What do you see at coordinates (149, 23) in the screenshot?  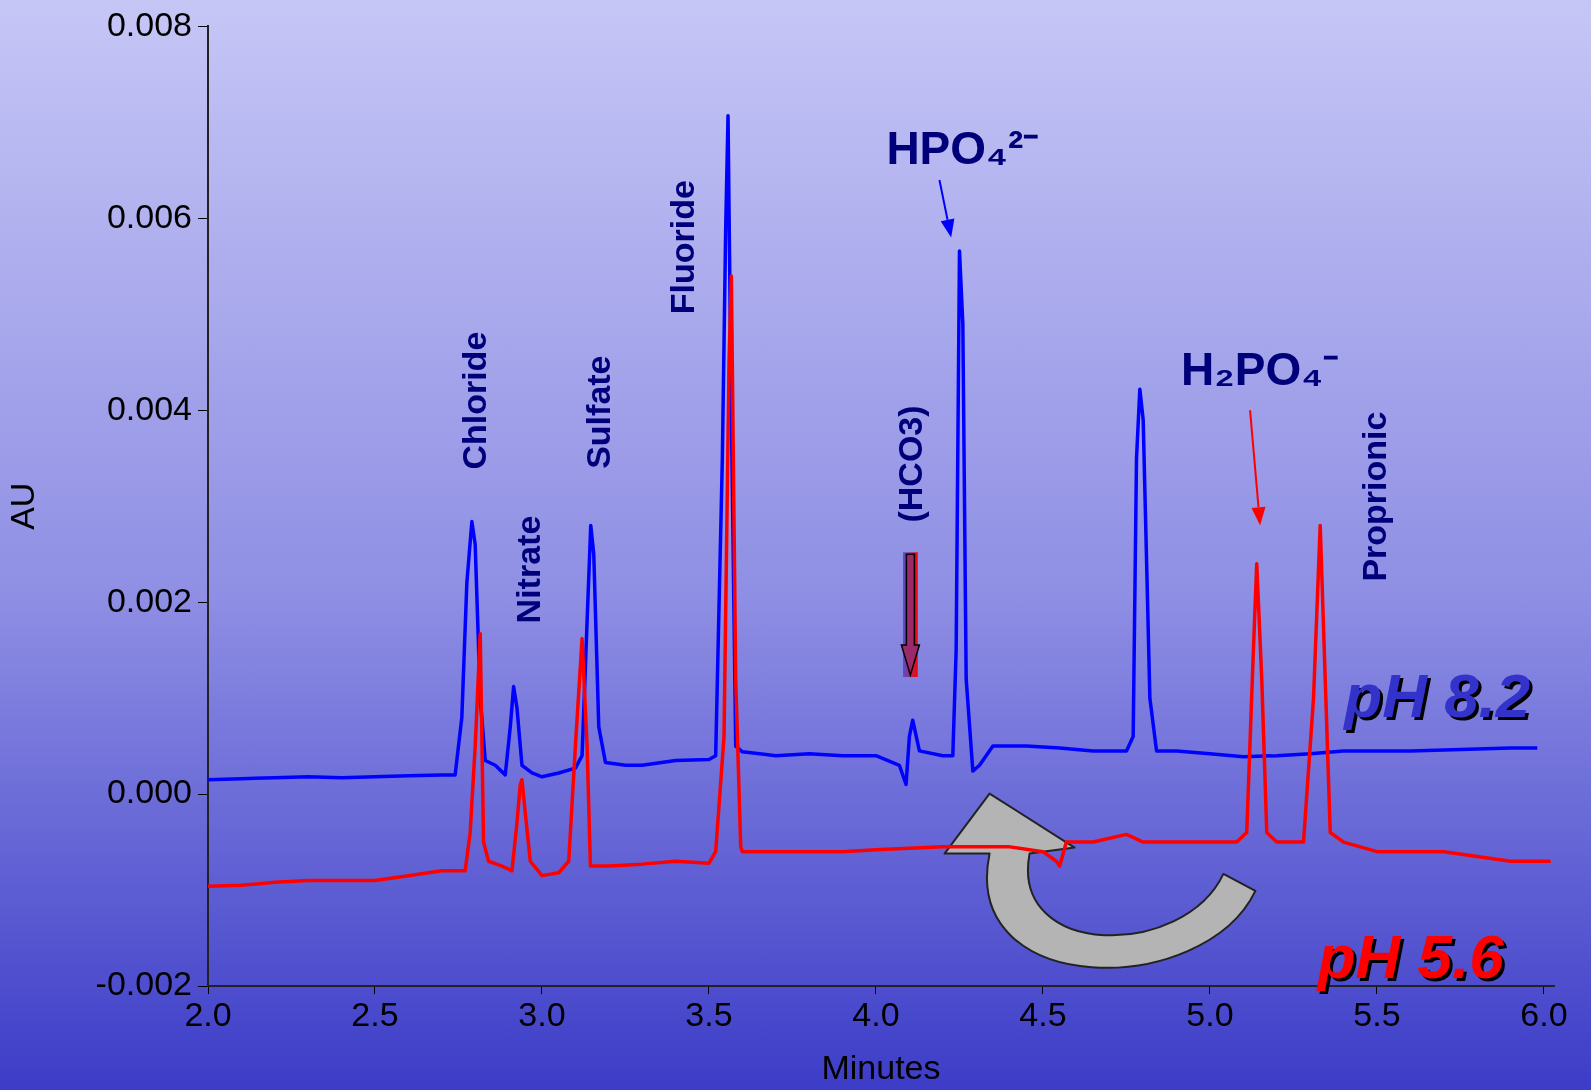 I see `y-tick-label: 0.008` at bounding box center [149, 23].